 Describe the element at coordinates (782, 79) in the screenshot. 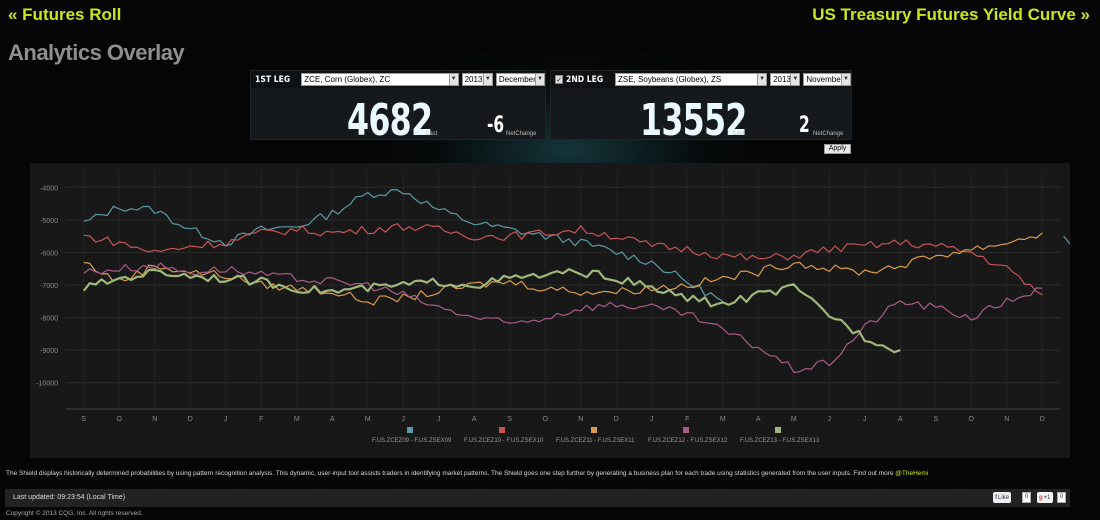

I see `second-leg-year-value: 2013` at that location.